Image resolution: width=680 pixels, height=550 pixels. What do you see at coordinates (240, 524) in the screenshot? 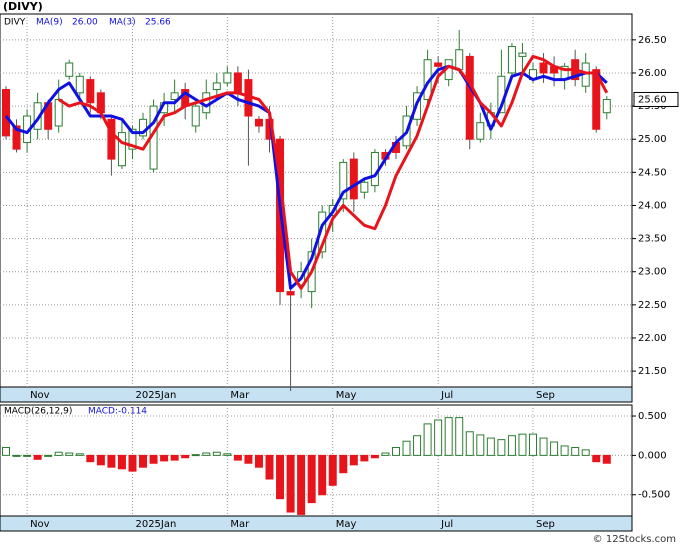
I see `x-tick-label: Mar` at bounding box center [240, 524].